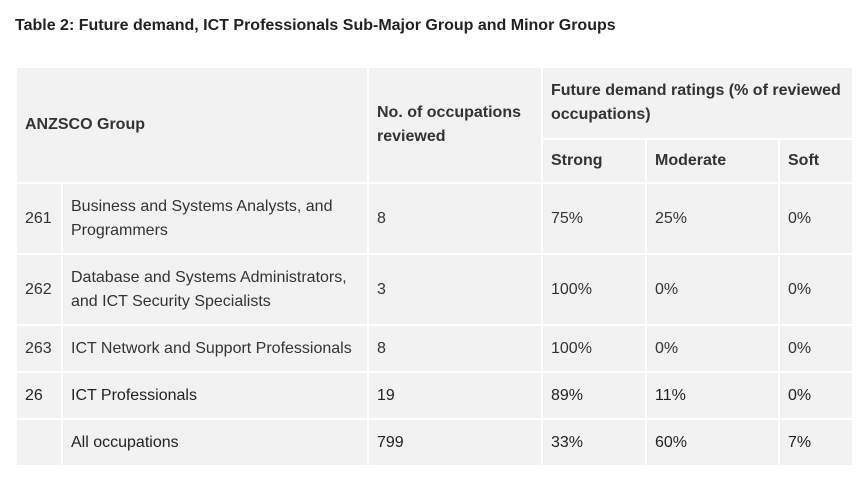 This screenshot has height=487, width=862. Describe the element at coordinates (455, 442) in the screenshot. I see `occupations-reviewed: 799` at that location.